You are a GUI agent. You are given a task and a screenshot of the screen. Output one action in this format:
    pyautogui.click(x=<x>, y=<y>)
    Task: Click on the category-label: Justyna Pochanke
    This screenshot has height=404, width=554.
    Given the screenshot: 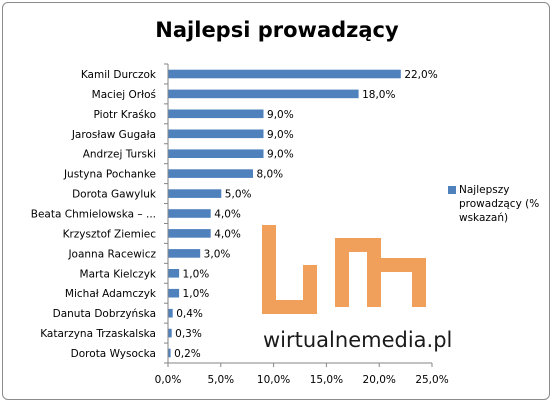 What is the action you would take?
    pyautogui.click(x=109, y=175)
    